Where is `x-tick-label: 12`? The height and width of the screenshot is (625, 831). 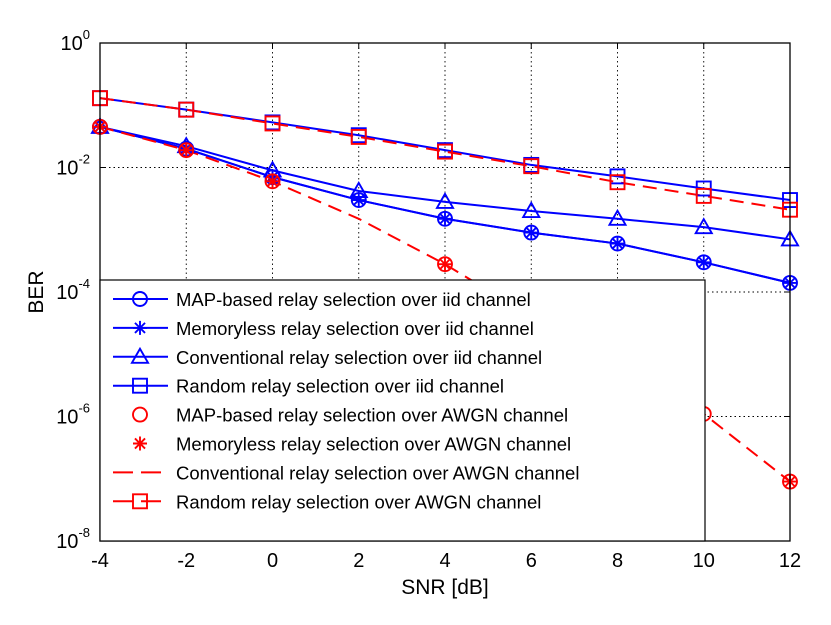 x-tick-label: 12 is located at coordinates (790, 561).